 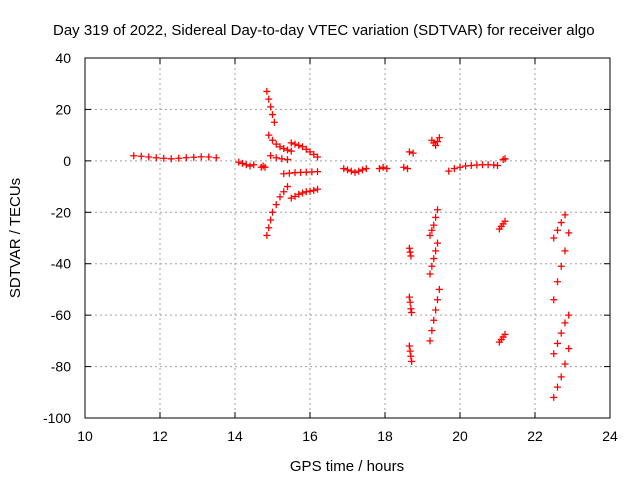 What do you see at coordinates (61, 212) in the screenshot?
I see `y-tick-label: -20` at bounding box center [61, 212].